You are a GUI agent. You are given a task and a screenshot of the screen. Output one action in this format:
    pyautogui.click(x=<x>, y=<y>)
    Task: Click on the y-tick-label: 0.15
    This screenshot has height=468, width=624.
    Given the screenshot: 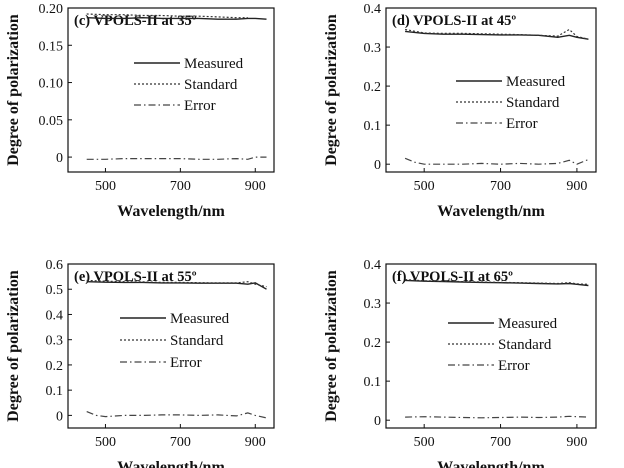 What is the action you would take?
    pyautogui.click(x=51, y=46)
    